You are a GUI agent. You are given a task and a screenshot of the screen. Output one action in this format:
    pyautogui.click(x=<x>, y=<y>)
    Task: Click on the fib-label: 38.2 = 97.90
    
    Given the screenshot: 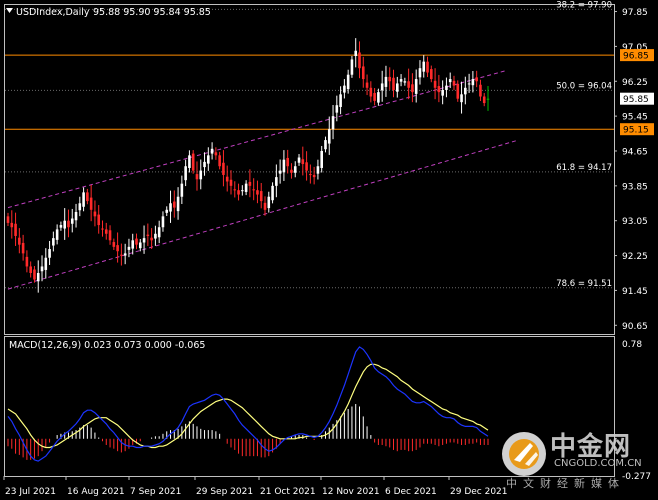 What is the action you would take?
    pyautogui.click(x=584, y=5)
    